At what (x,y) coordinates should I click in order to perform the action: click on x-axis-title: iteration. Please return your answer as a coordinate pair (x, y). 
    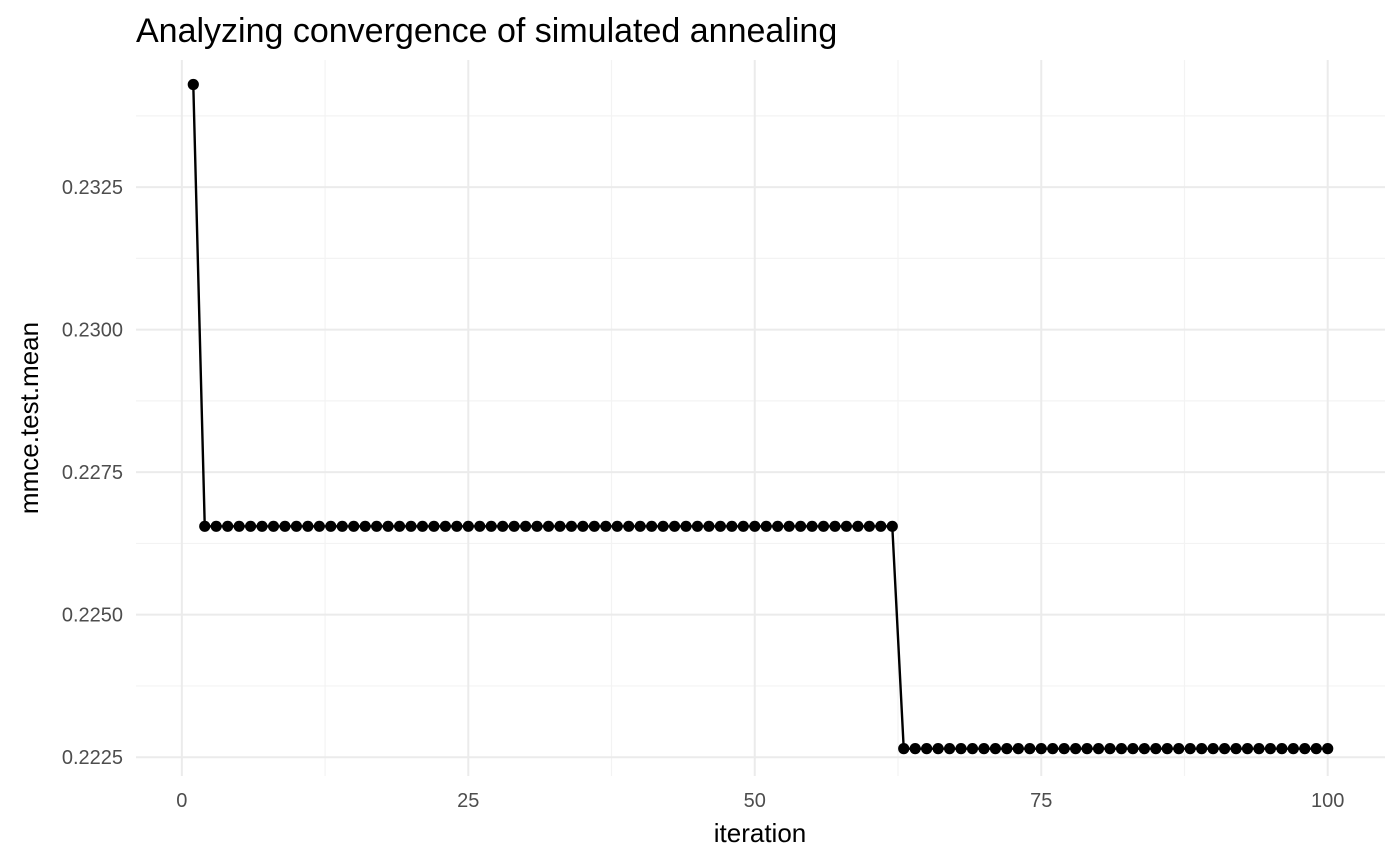
    Looking at the image, I should click on (760, 833).